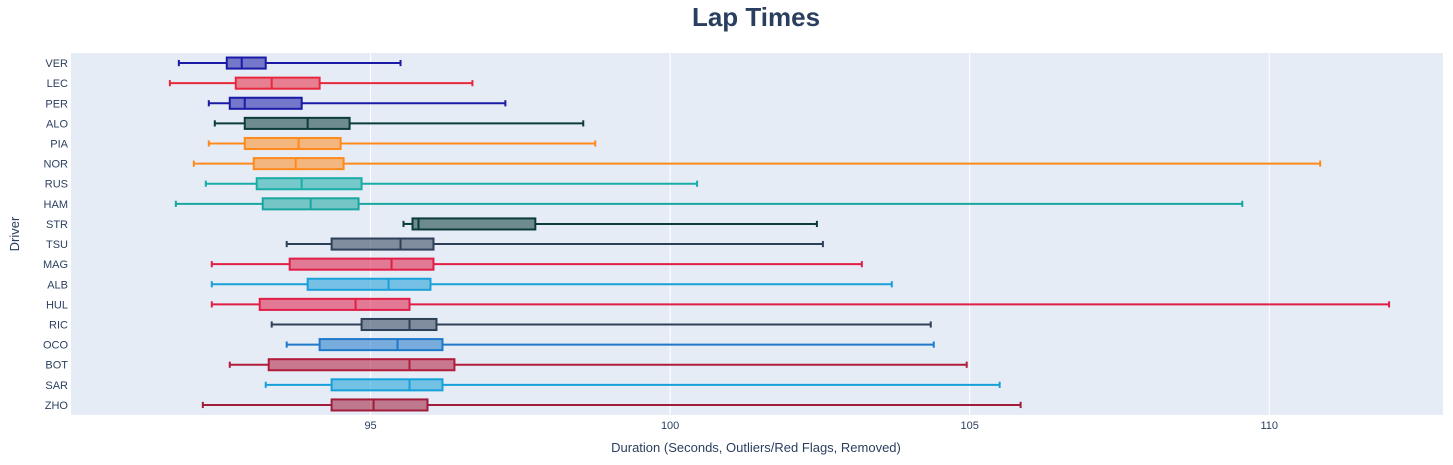  I want to click on box-nor, so click(757, 164).